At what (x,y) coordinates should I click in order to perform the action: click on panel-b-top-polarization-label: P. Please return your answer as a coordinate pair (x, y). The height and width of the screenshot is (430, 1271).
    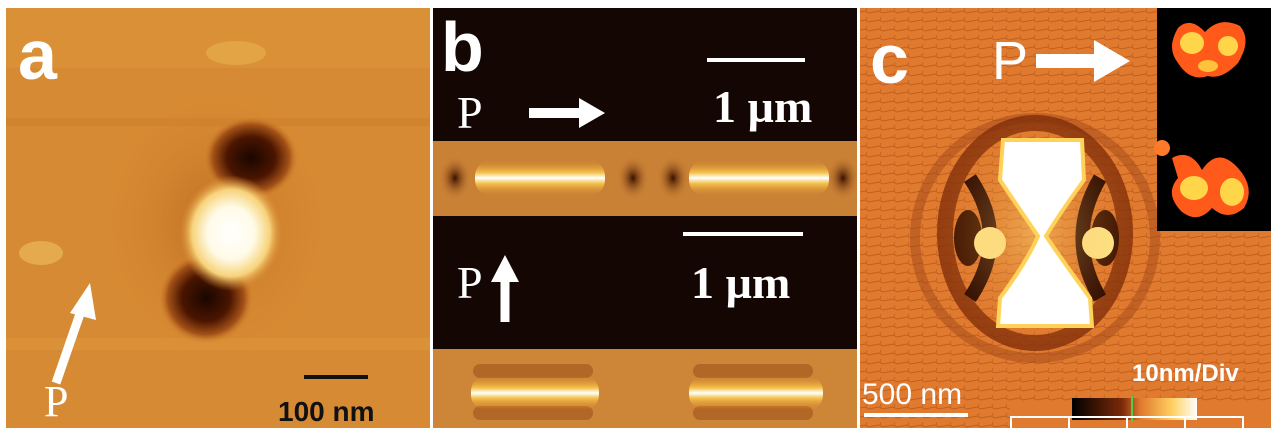
    Looking at the image, I should click on (470, 112).